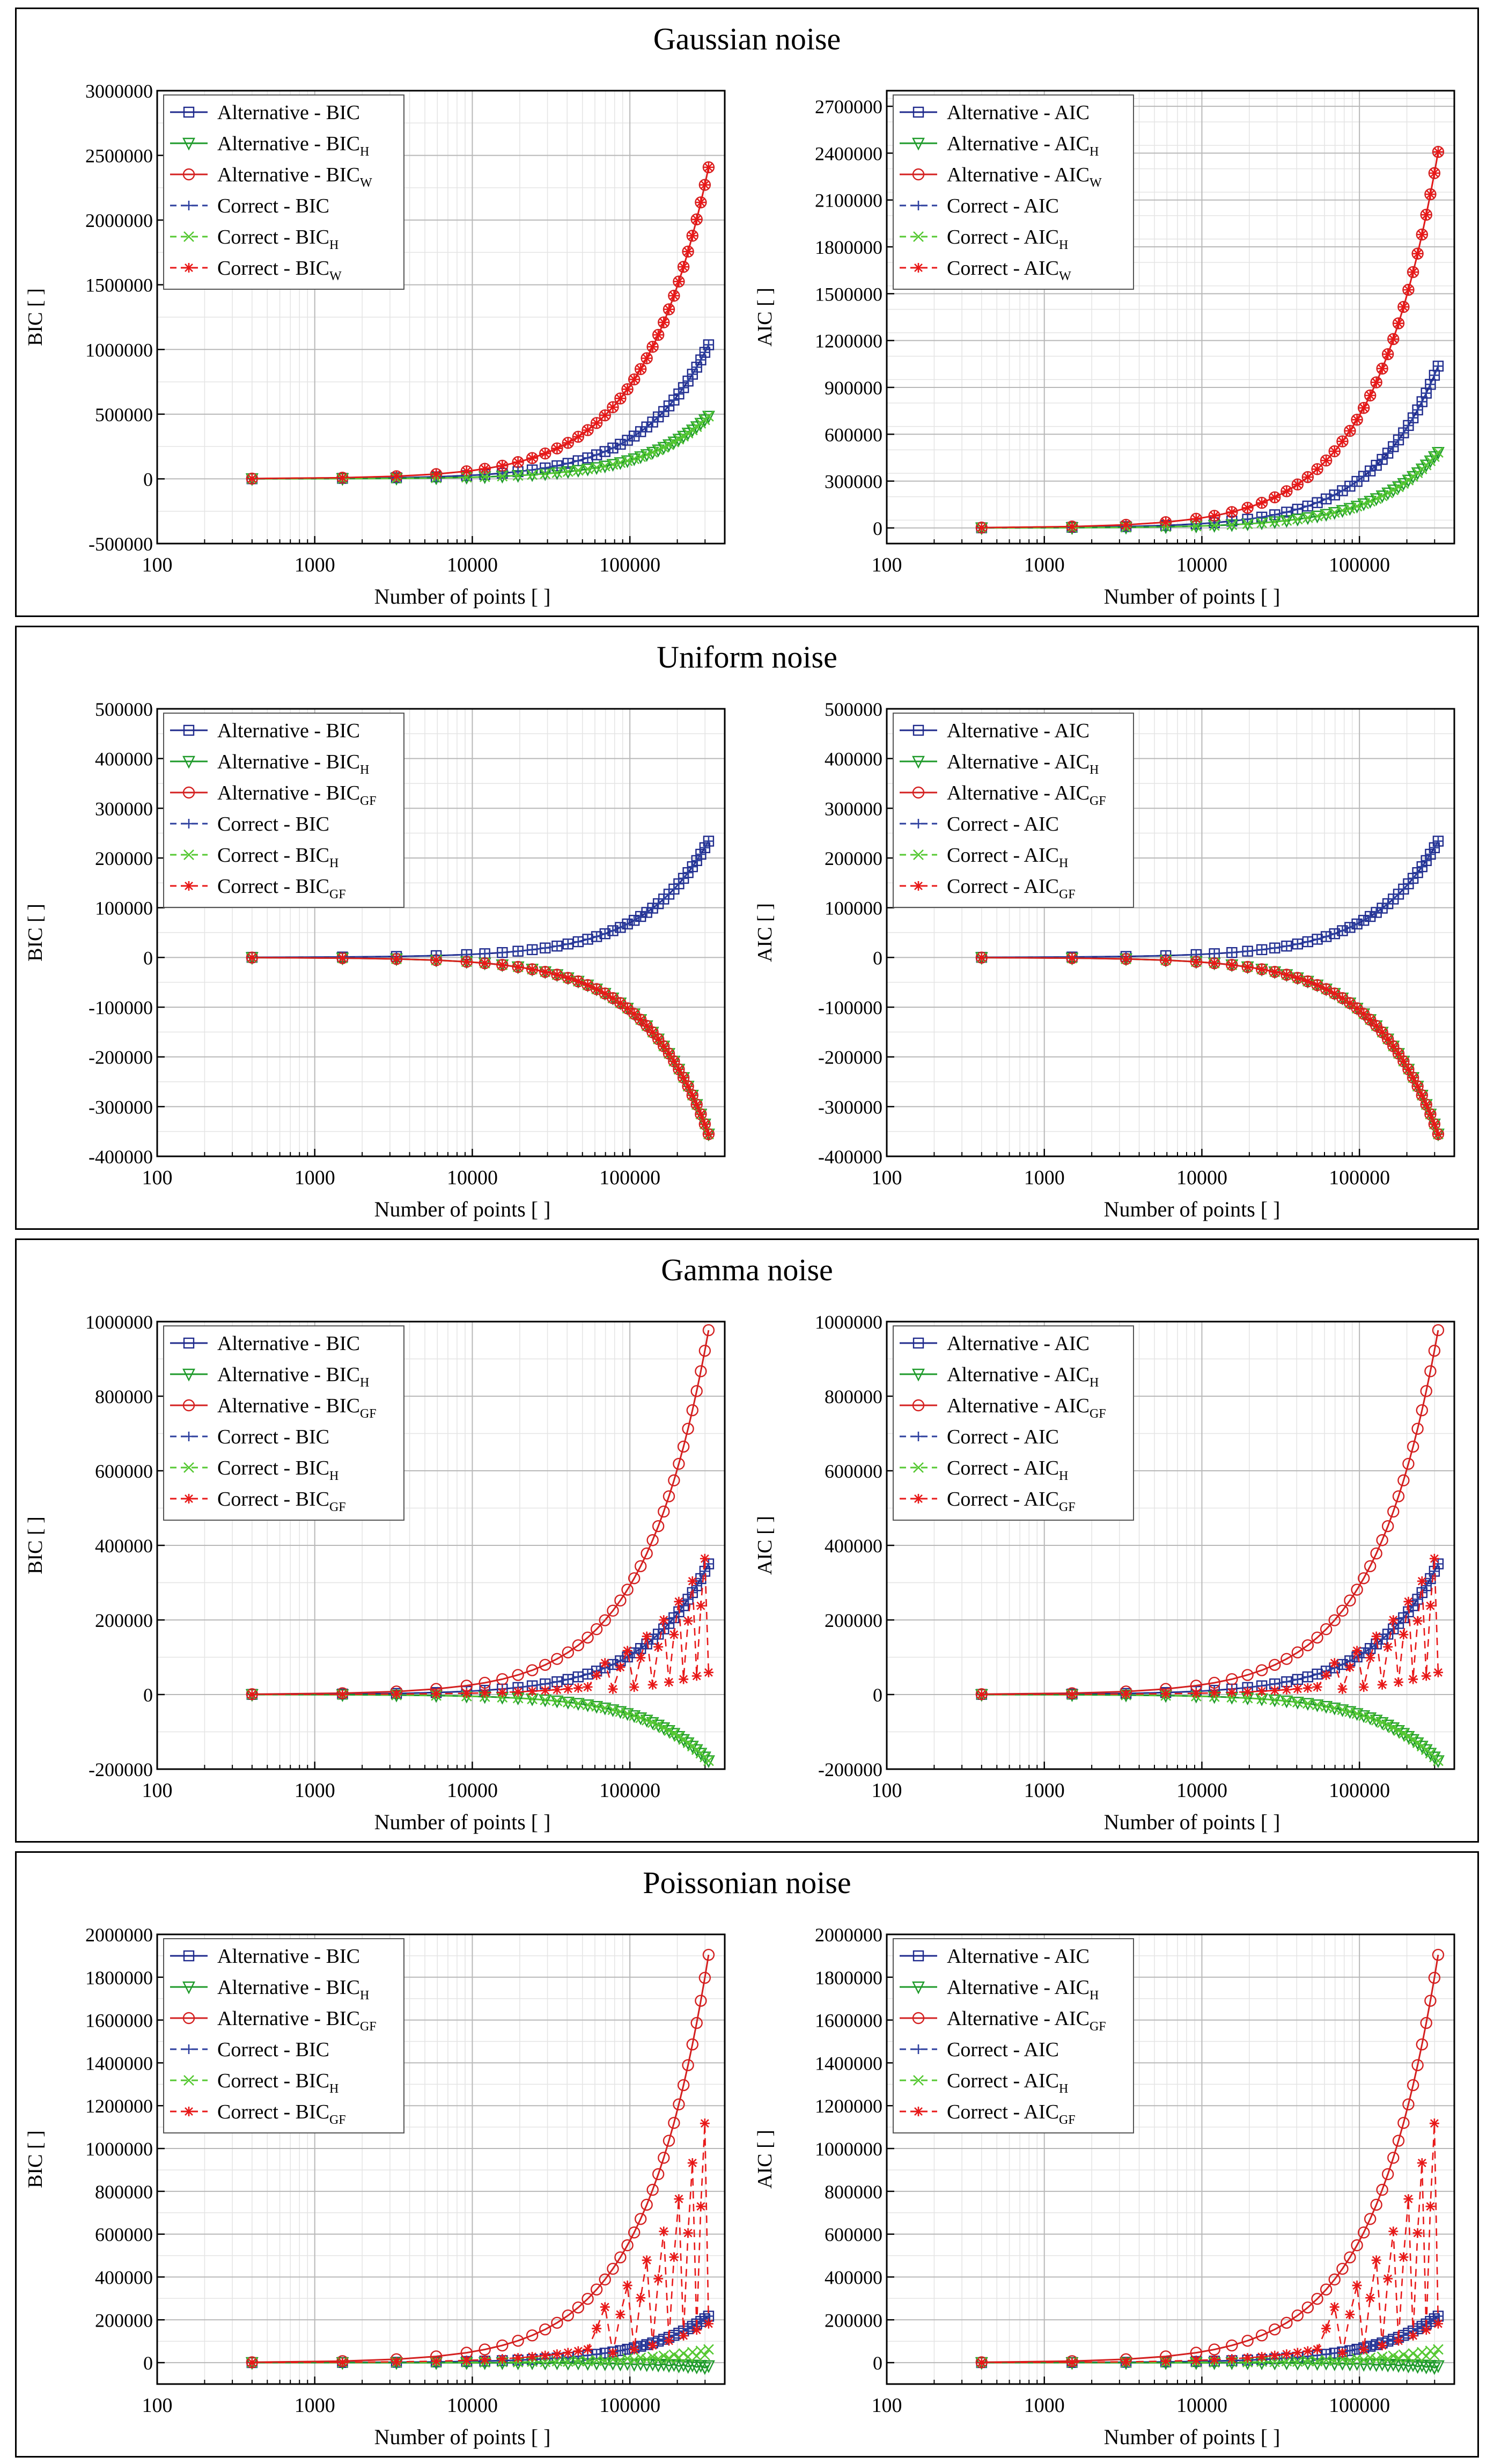  What do you see at coordinates (1011, 1501) in the screenshot?
I see `legend-label: Correct - AICGF` at bounding box center [1011, 1501].